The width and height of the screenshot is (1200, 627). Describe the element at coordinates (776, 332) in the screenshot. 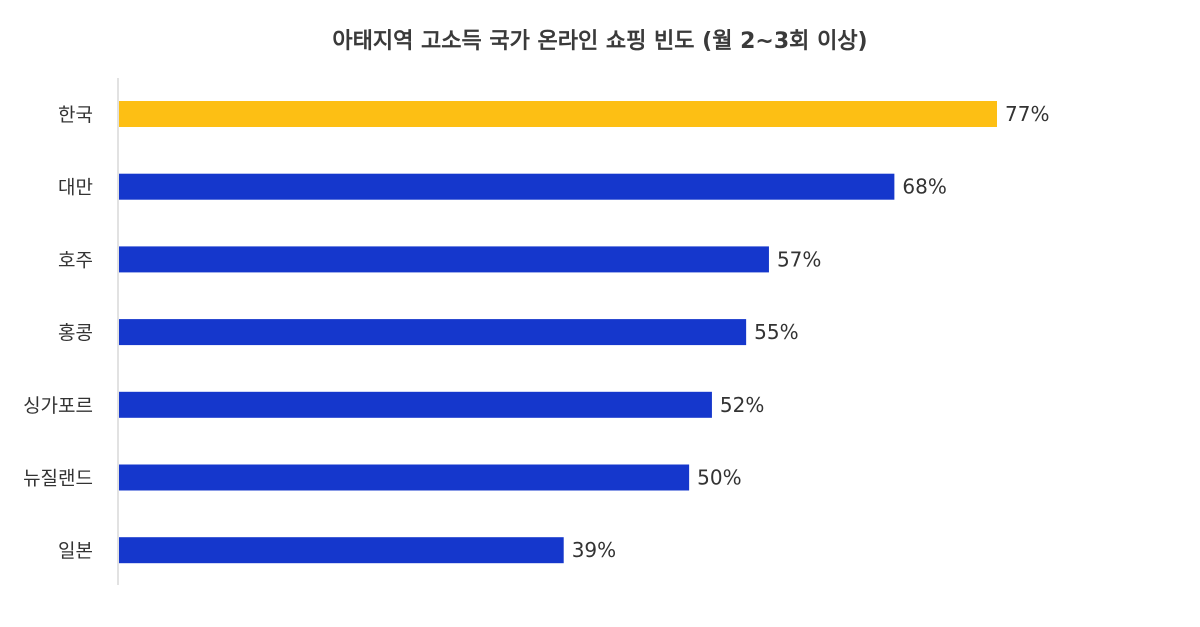

I see `value-label: 55%` at that location.